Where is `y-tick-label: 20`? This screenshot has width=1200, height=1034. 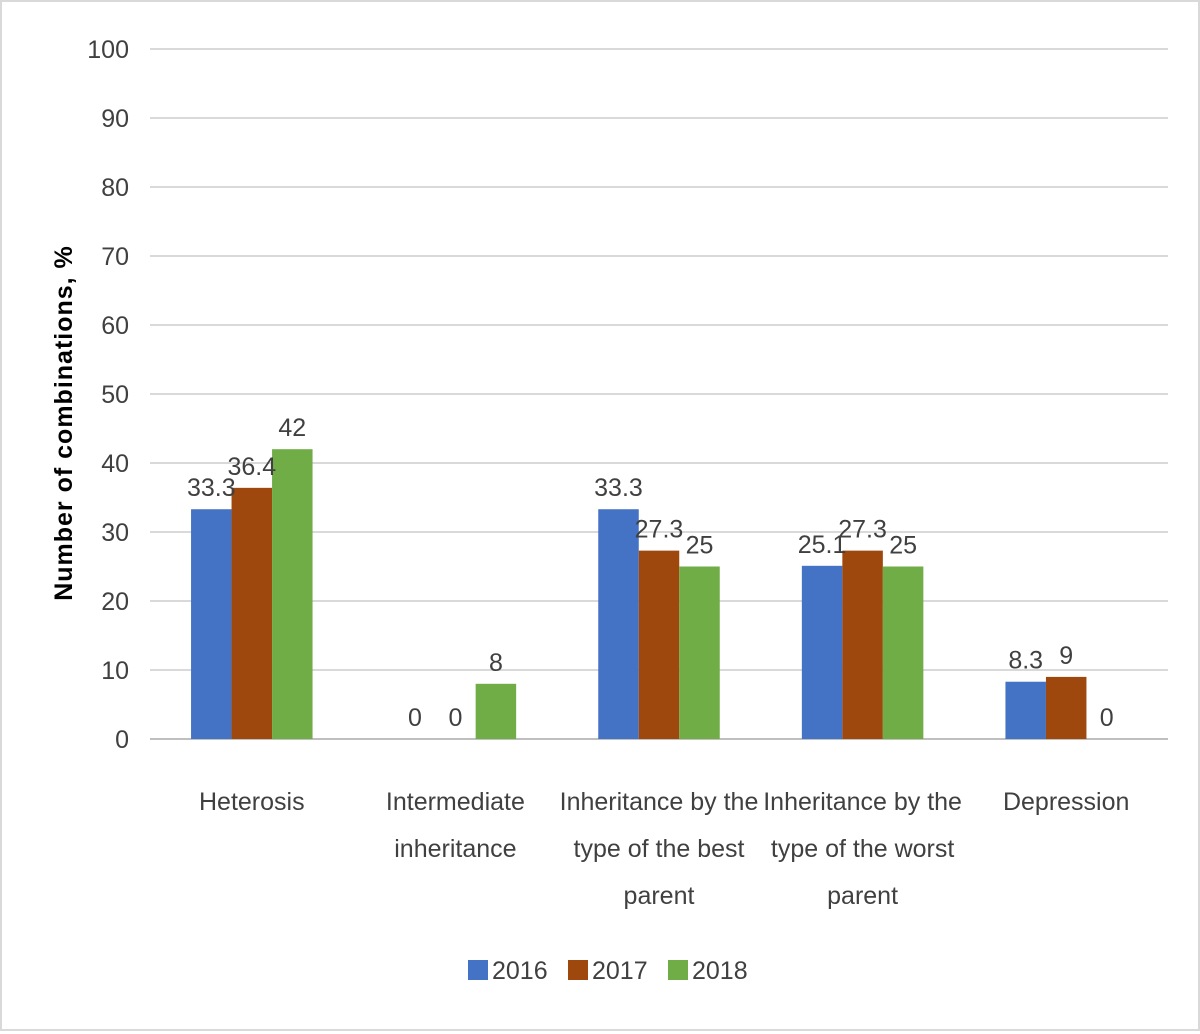
y-tick-label: 20 is located at coordinates (115, 602).